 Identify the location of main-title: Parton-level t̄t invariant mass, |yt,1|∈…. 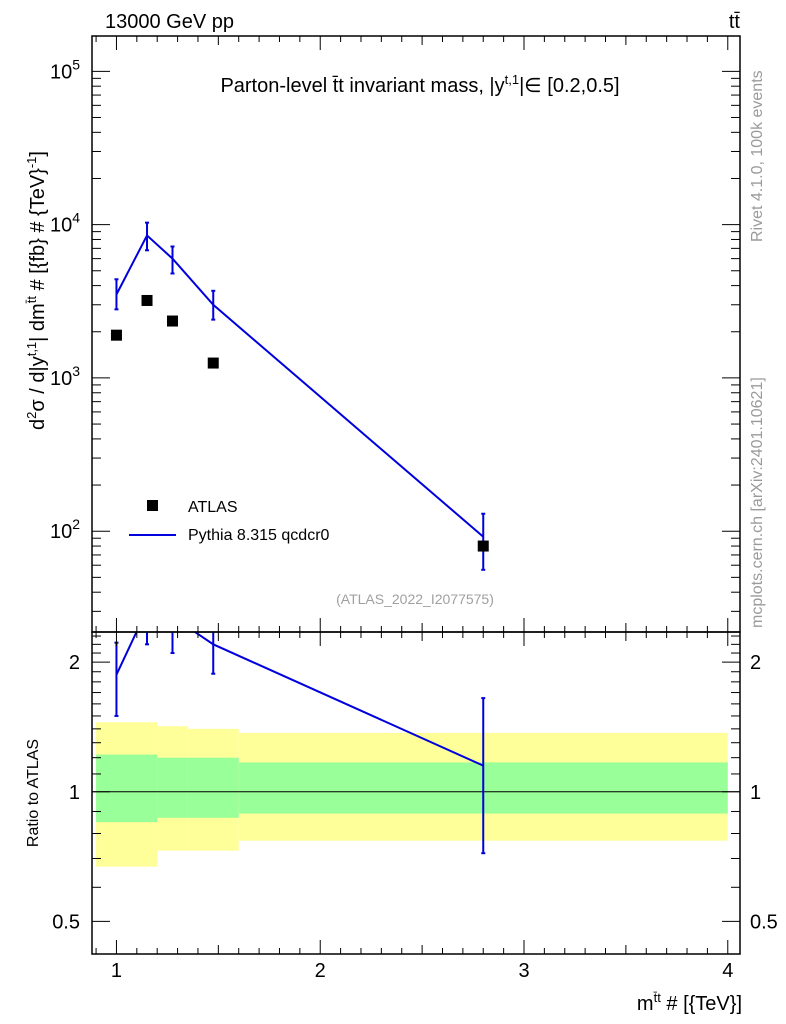
(419, 84).